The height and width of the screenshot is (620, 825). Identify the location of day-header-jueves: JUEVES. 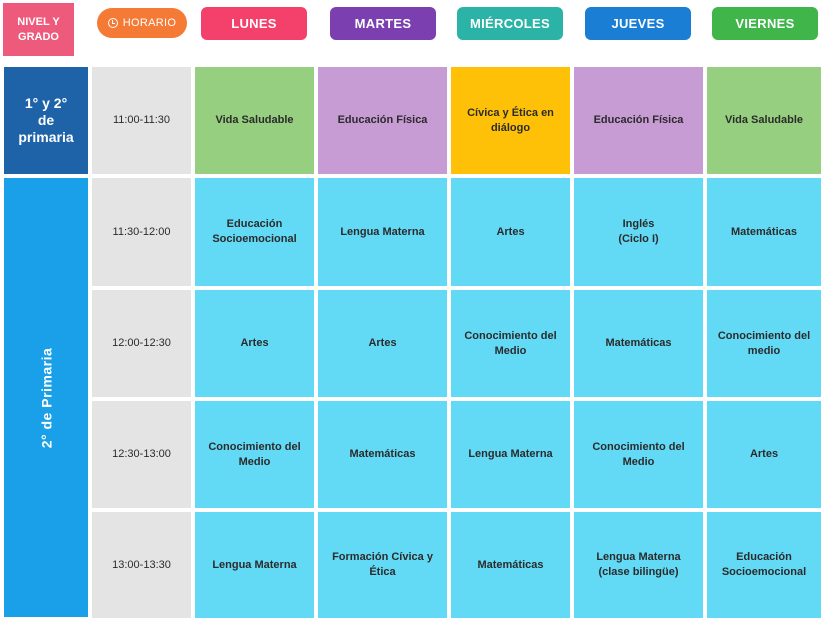
(638, 23).